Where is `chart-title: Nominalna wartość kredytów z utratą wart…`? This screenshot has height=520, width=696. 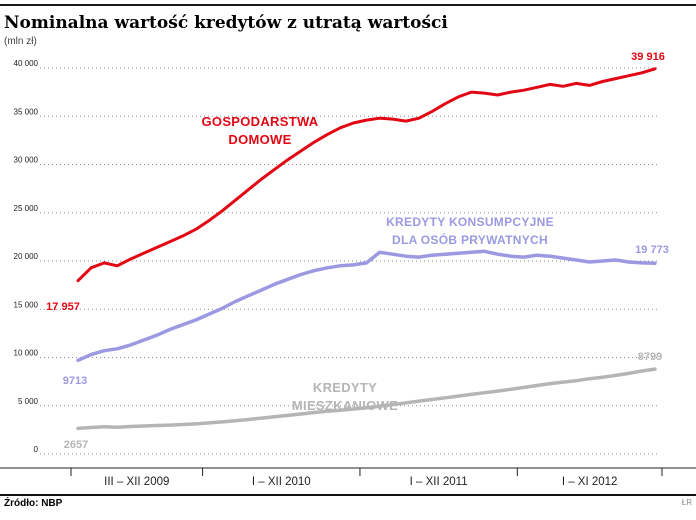 chart-title: Nominalna wartość kredytów z utratą wart… is located at coordinates (226, 23).